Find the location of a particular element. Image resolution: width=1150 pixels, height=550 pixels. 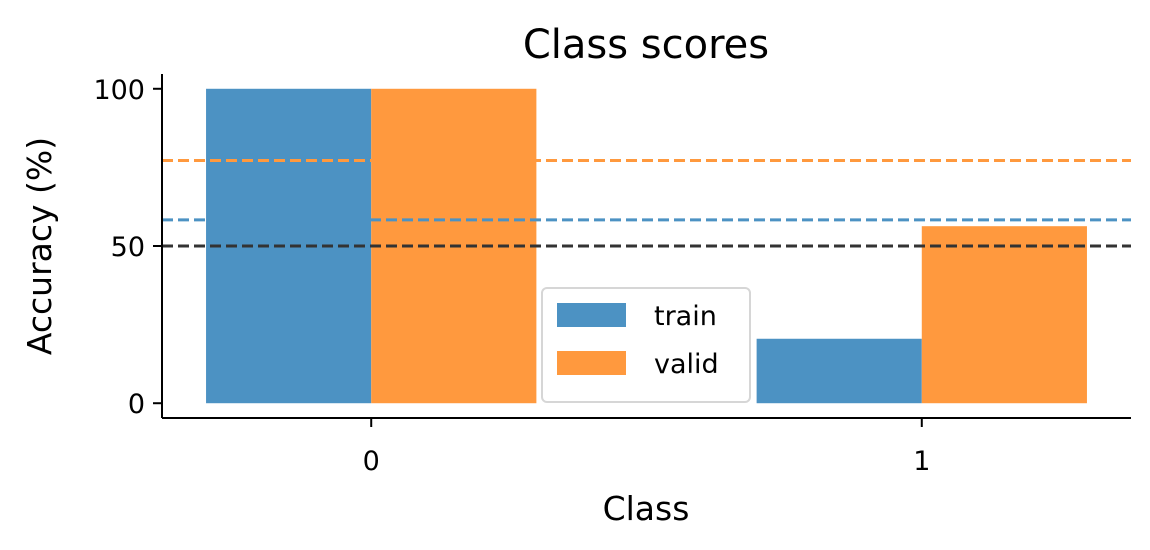

x-tick-label: 0 is located at coordinates (371, 461).